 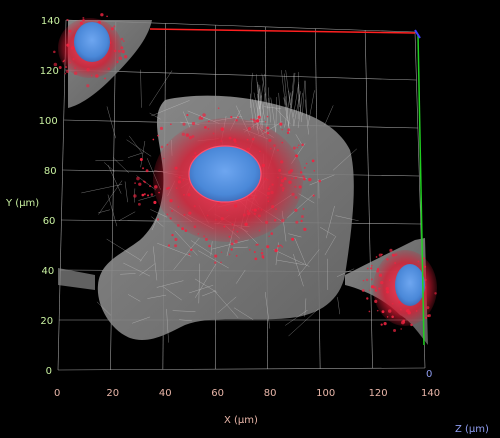 What do you see at coordinates (410, 285) in the screenshot?
I see `right-cell-nucleus` at bounding box center [410, 285].